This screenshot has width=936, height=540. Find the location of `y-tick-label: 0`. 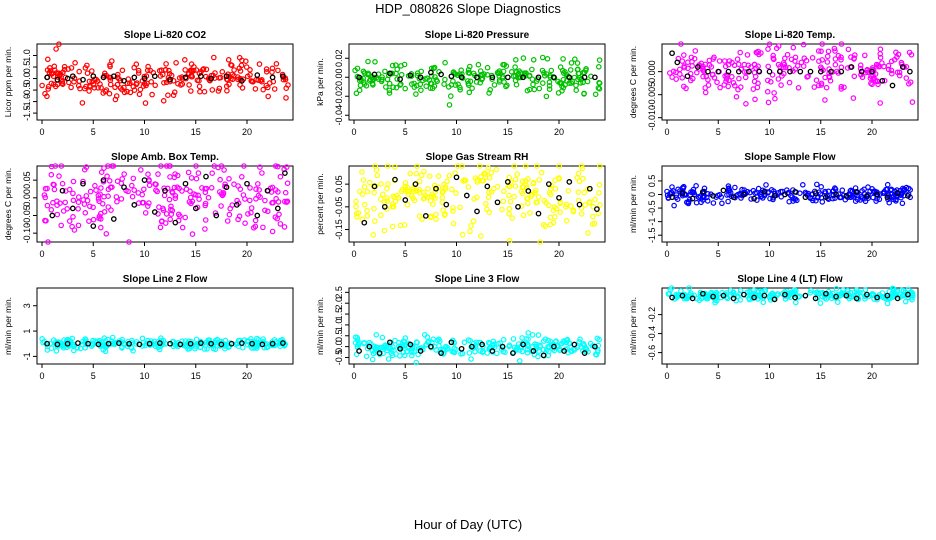

y-tick-label: 0 is located at coordinates (652, 194).